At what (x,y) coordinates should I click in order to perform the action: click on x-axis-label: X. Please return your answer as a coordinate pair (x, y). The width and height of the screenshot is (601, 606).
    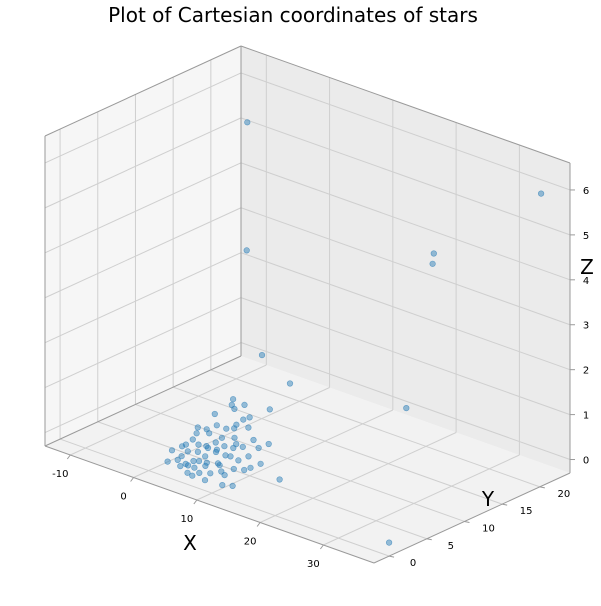
    Looking at the image, I should click on (190, 543).